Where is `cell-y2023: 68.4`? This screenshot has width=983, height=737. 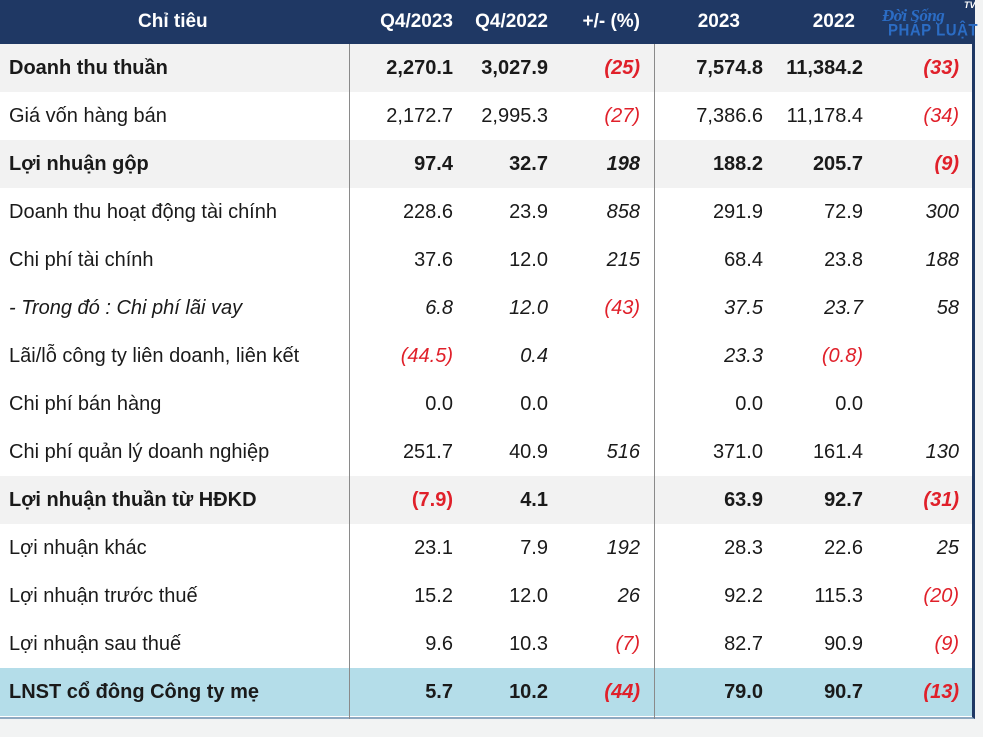
cell-y2023: 68.4 is located at coordinates (743, 260).